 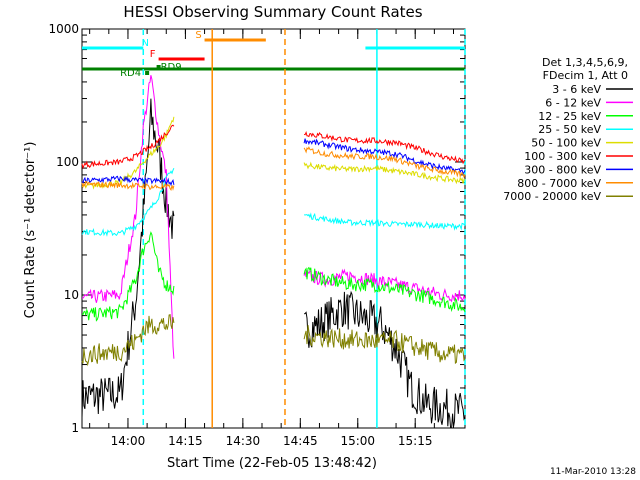 What do you see at coordinates (566, 143) in the screenshot?
I see `legend-entry-label: 50 - 100 keV` at bounding box center [566, 143].